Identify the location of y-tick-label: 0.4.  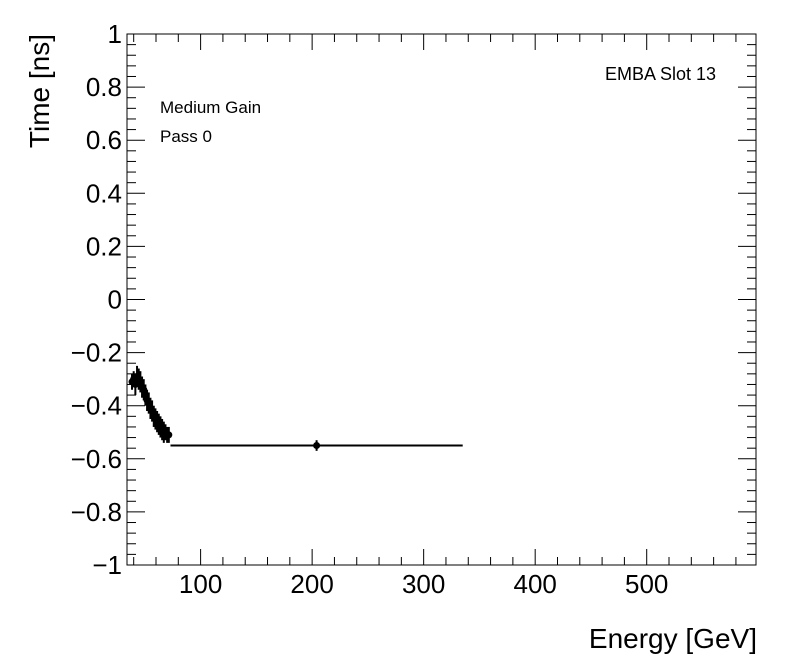
(104, 193).